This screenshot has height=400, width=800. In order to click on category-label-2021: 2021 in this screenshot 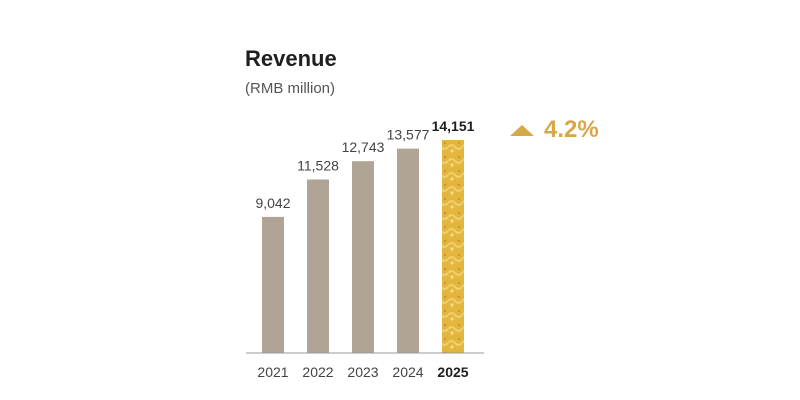, I will do `click(272, 372)`.